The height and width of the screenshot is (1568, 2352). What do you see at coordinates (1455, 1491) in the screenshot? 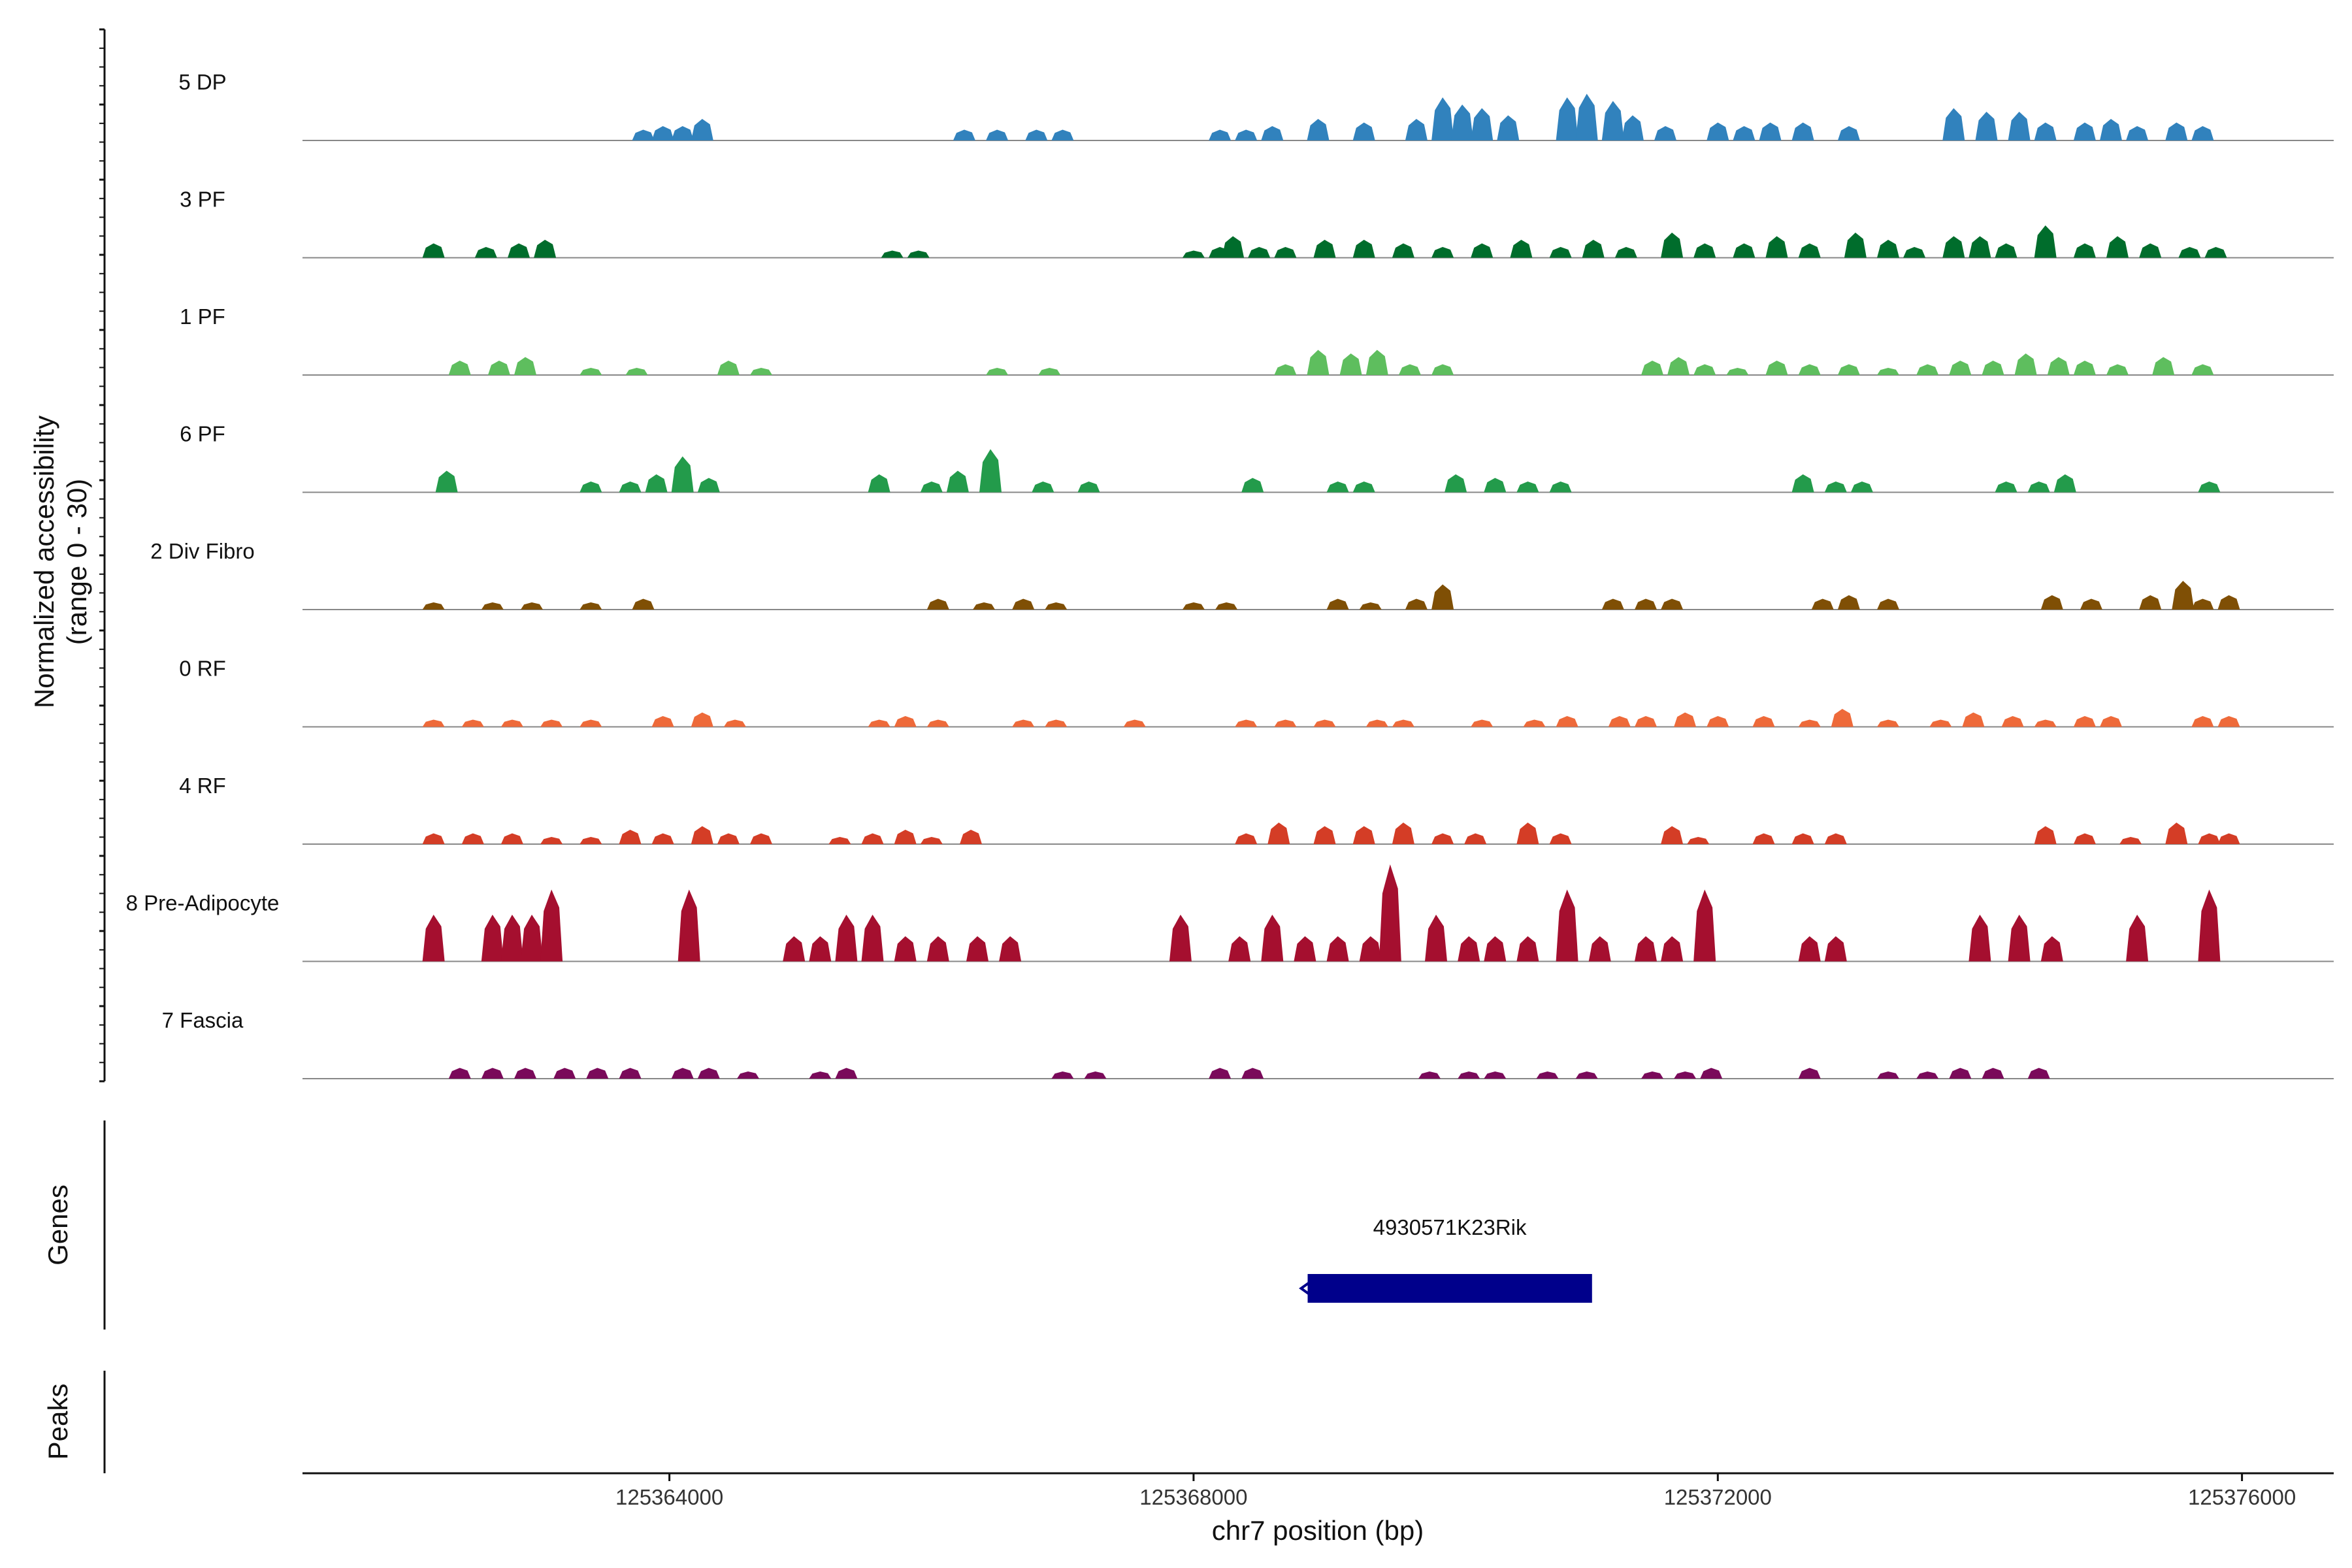
I see `x-axis-ticks: 125364000 125368000 125372000 125376000` at bounding box center [1455, 1491].